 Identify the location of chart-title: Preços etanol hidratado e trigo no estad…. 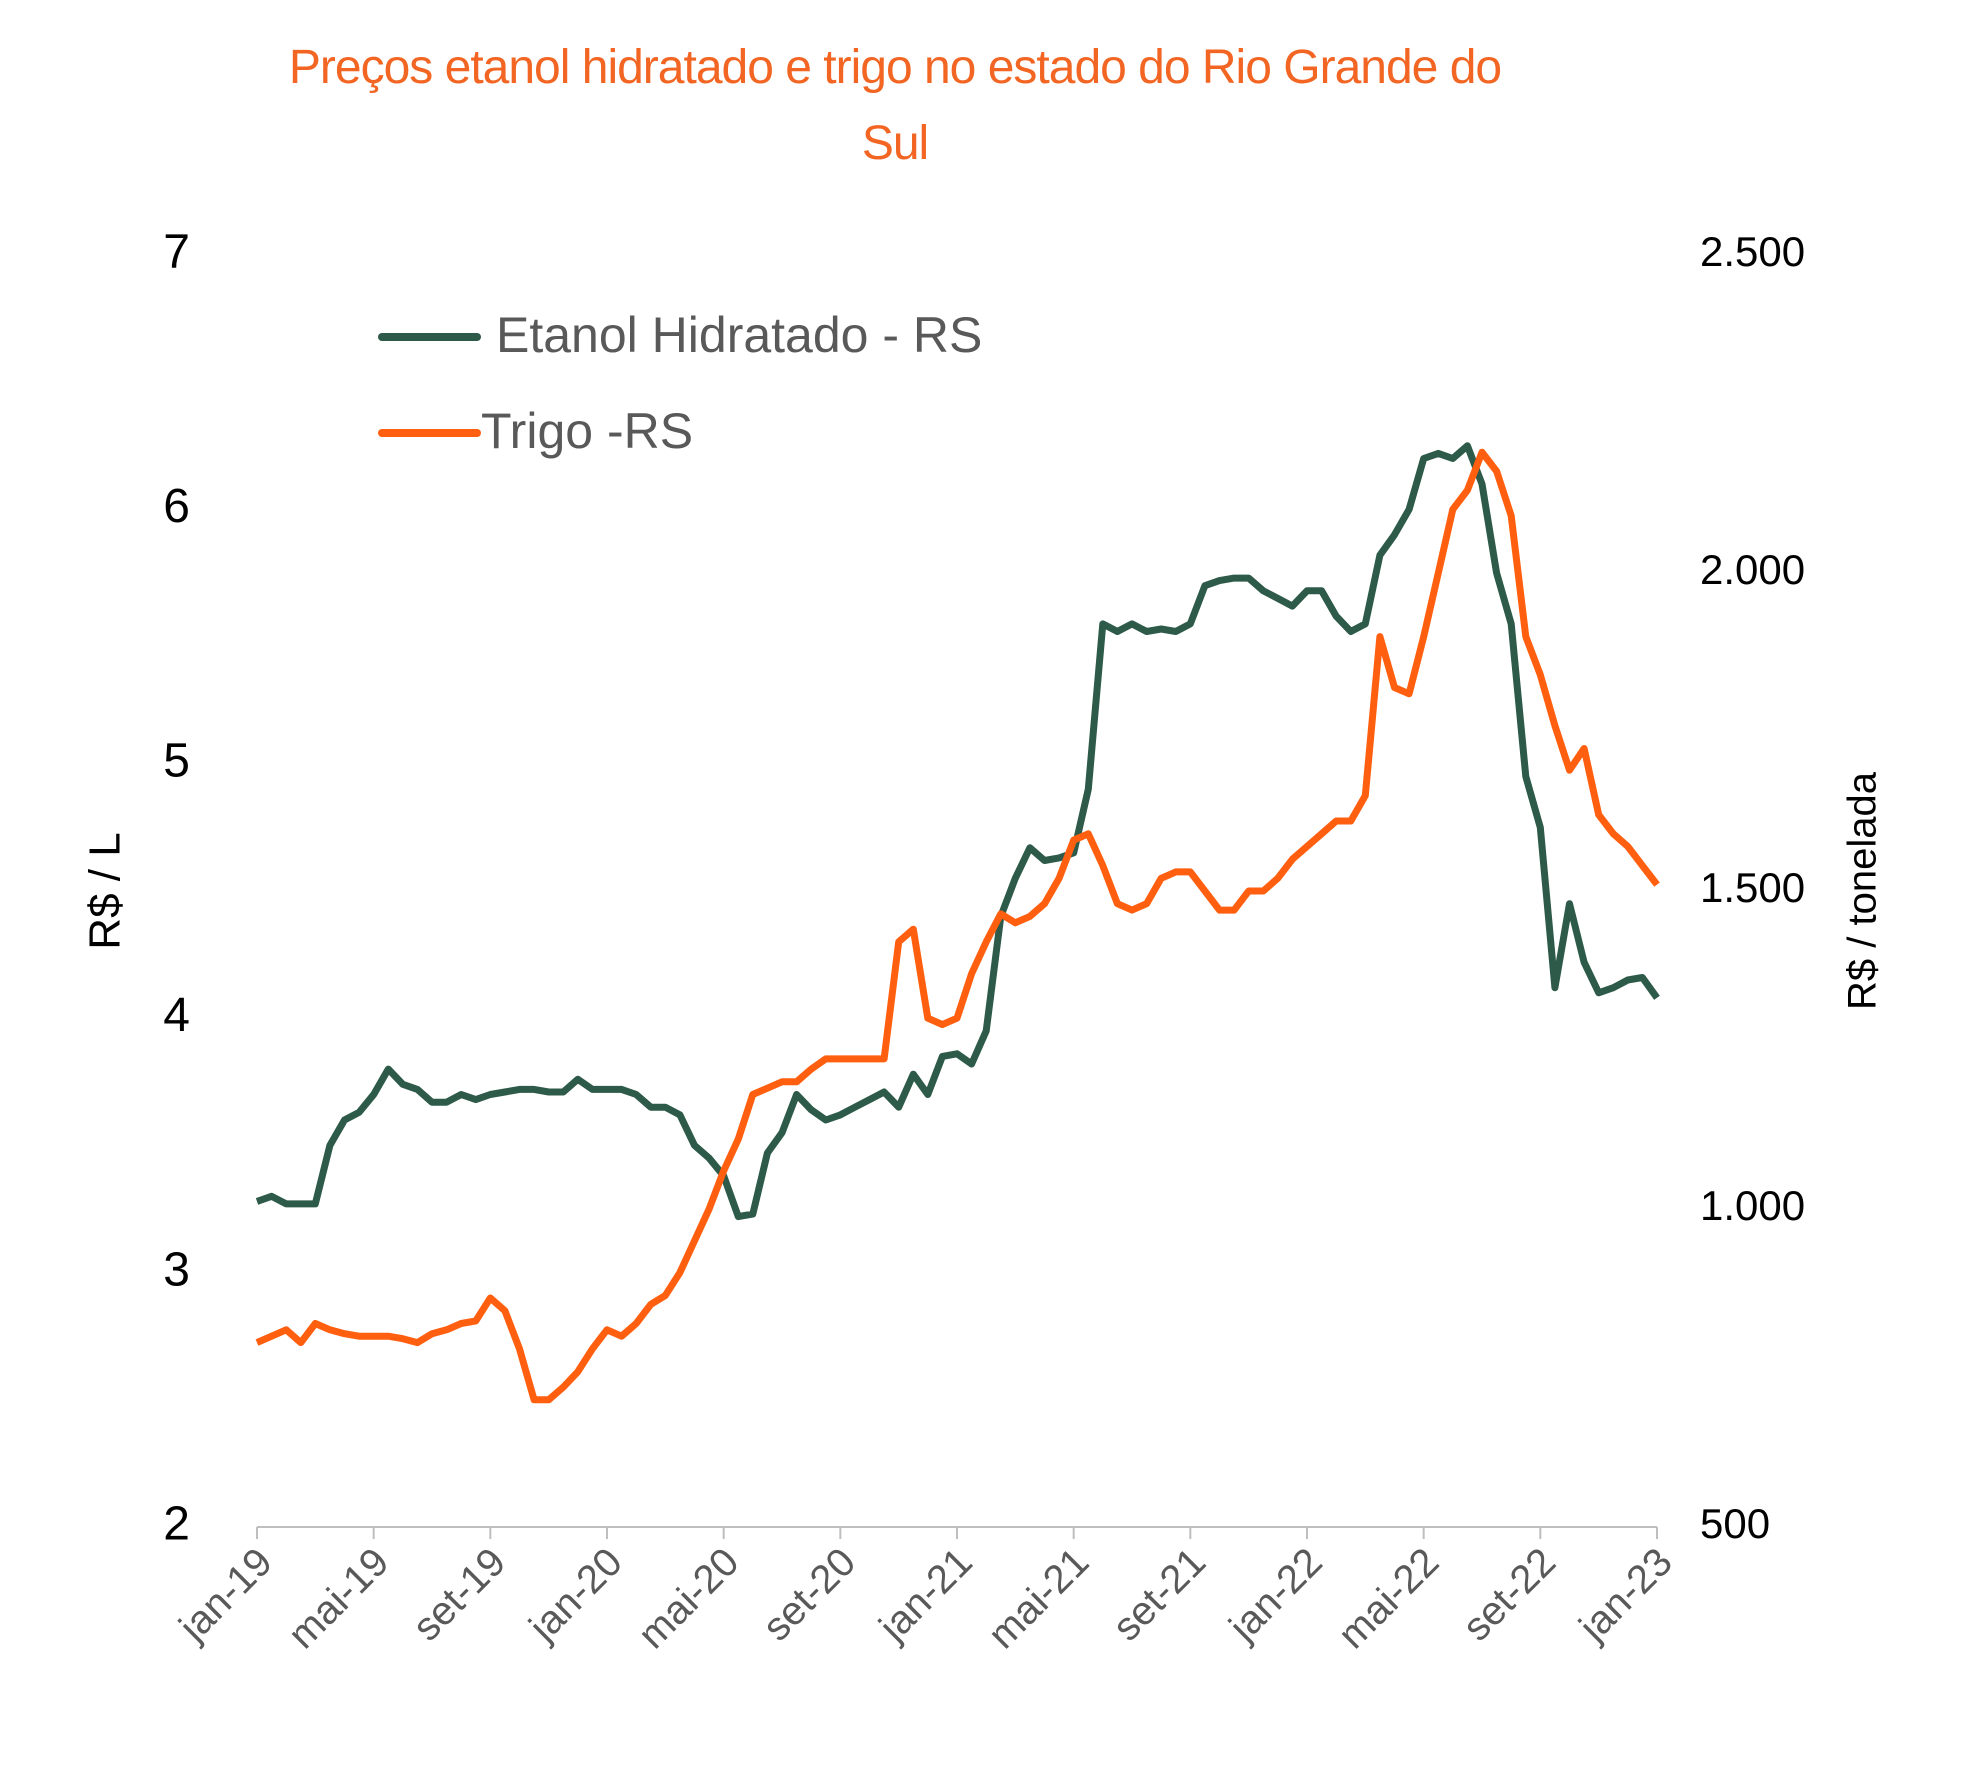
(895, 105).